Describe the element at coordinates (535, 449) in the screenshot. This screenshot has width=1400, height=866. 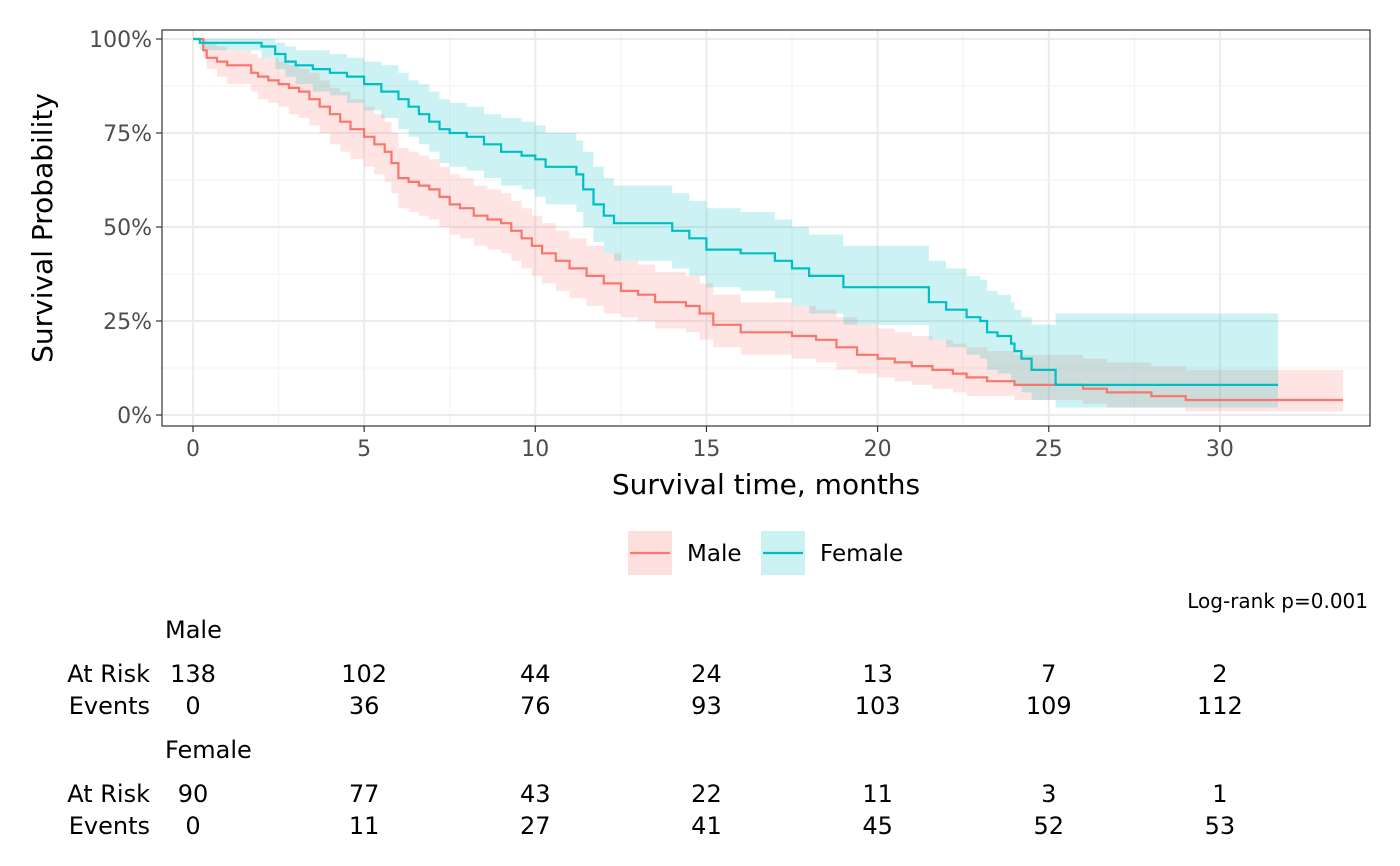
I see `x-tick-label: 10` at that location.